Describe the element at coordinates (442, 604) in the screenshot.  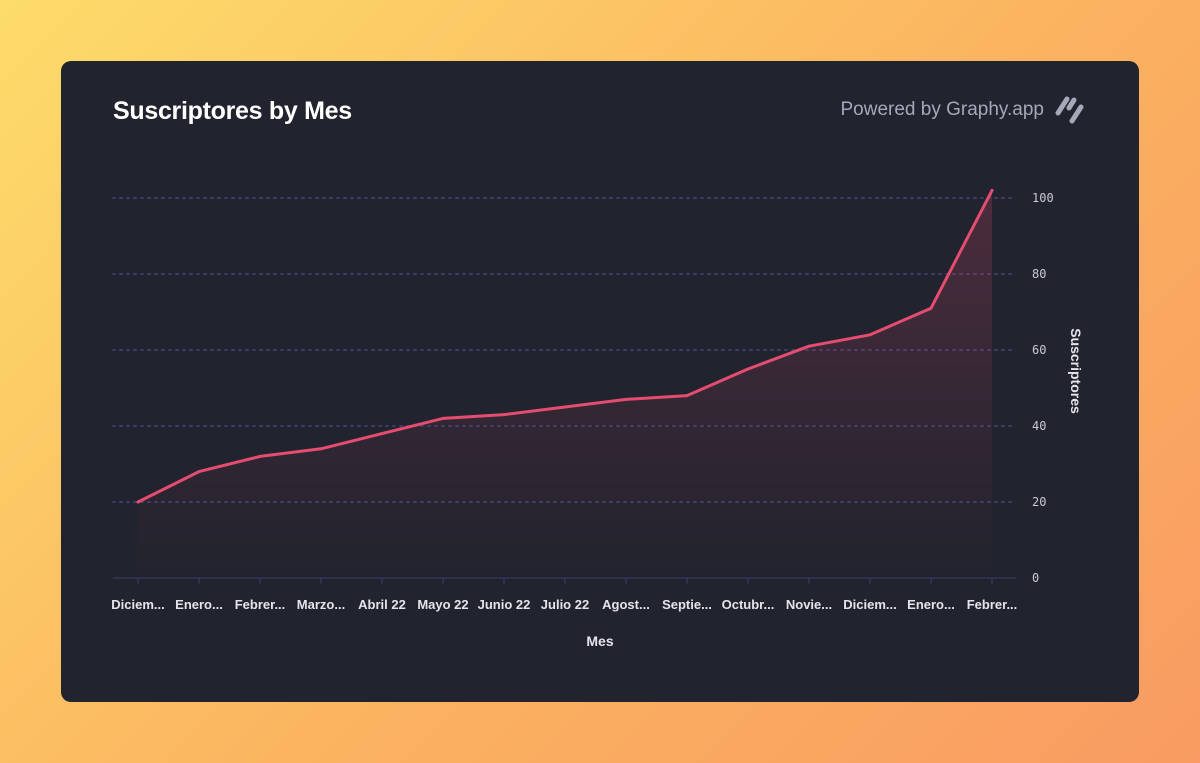
I see `x-tick-label: Mayo 22` at that location.